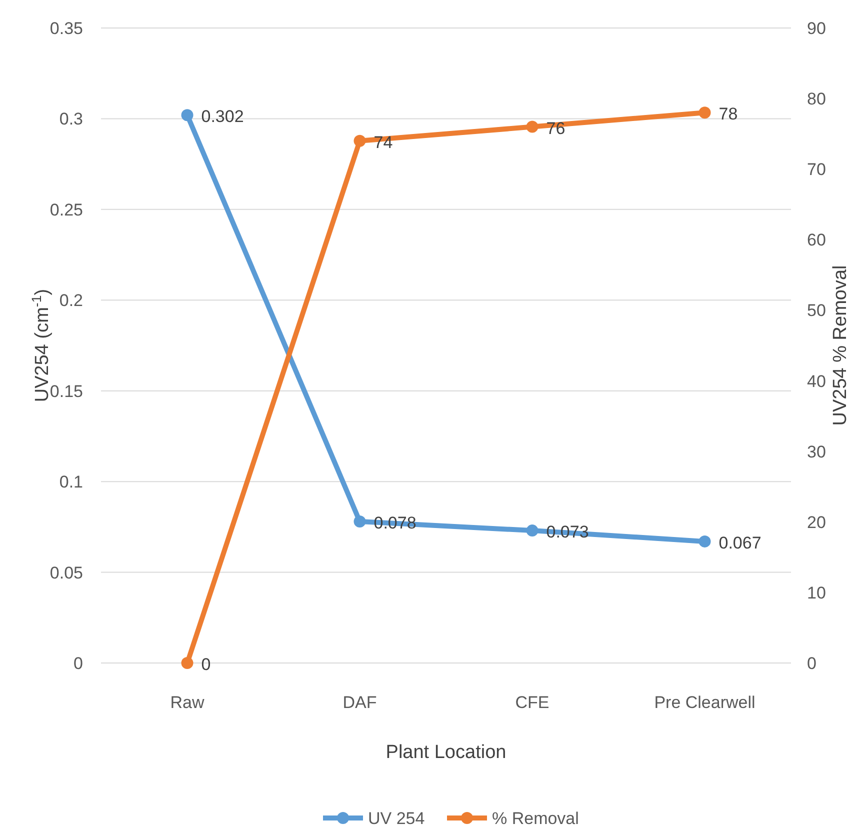  Describe the element at coordinates (71, 482) in the screenshot. I see `y-tick-label: 0.1` at that location.